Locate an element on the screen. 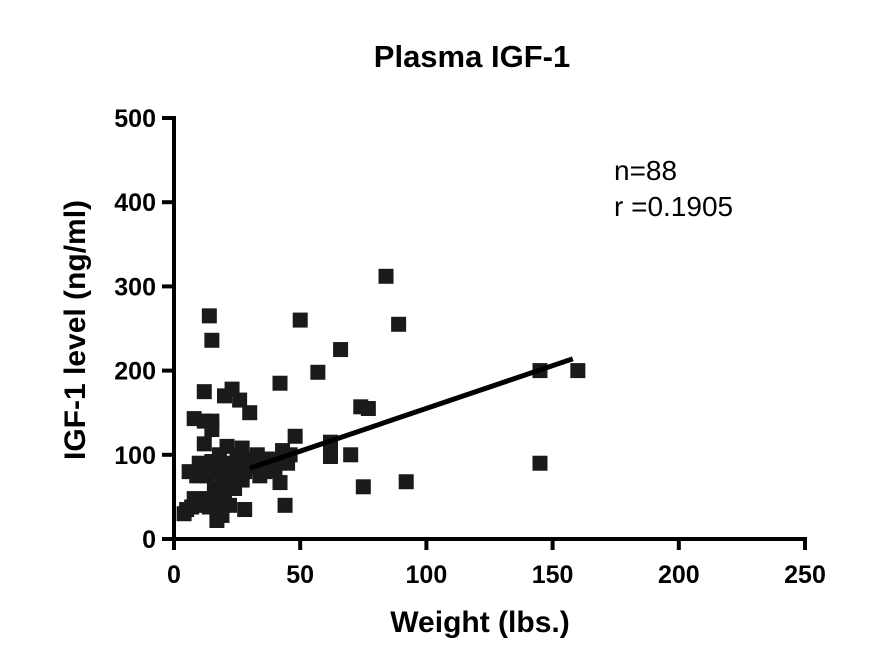  x-tick-label: 50 is located at coordinates (300, 575).